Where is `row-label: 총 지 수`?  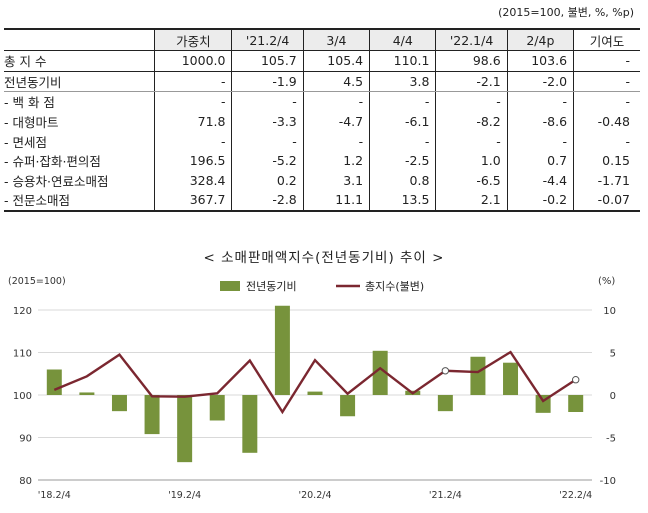
row-label: 총 지 수 is located at coordinates (79, 61).